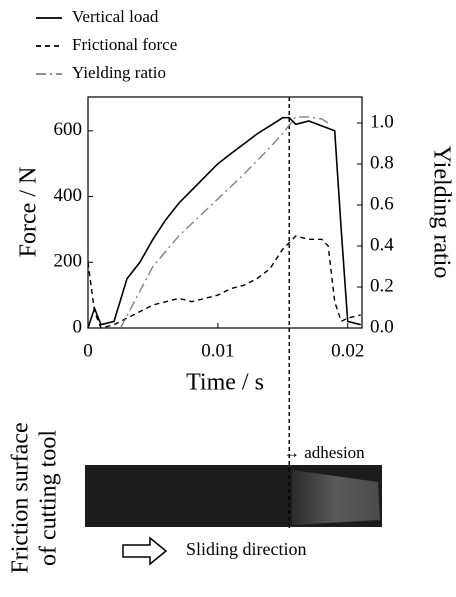  What do you see at coordinates (382, 162) in the screenshot?
I see `y2-tick-label: 0.8` at bounding box center [382, 162].